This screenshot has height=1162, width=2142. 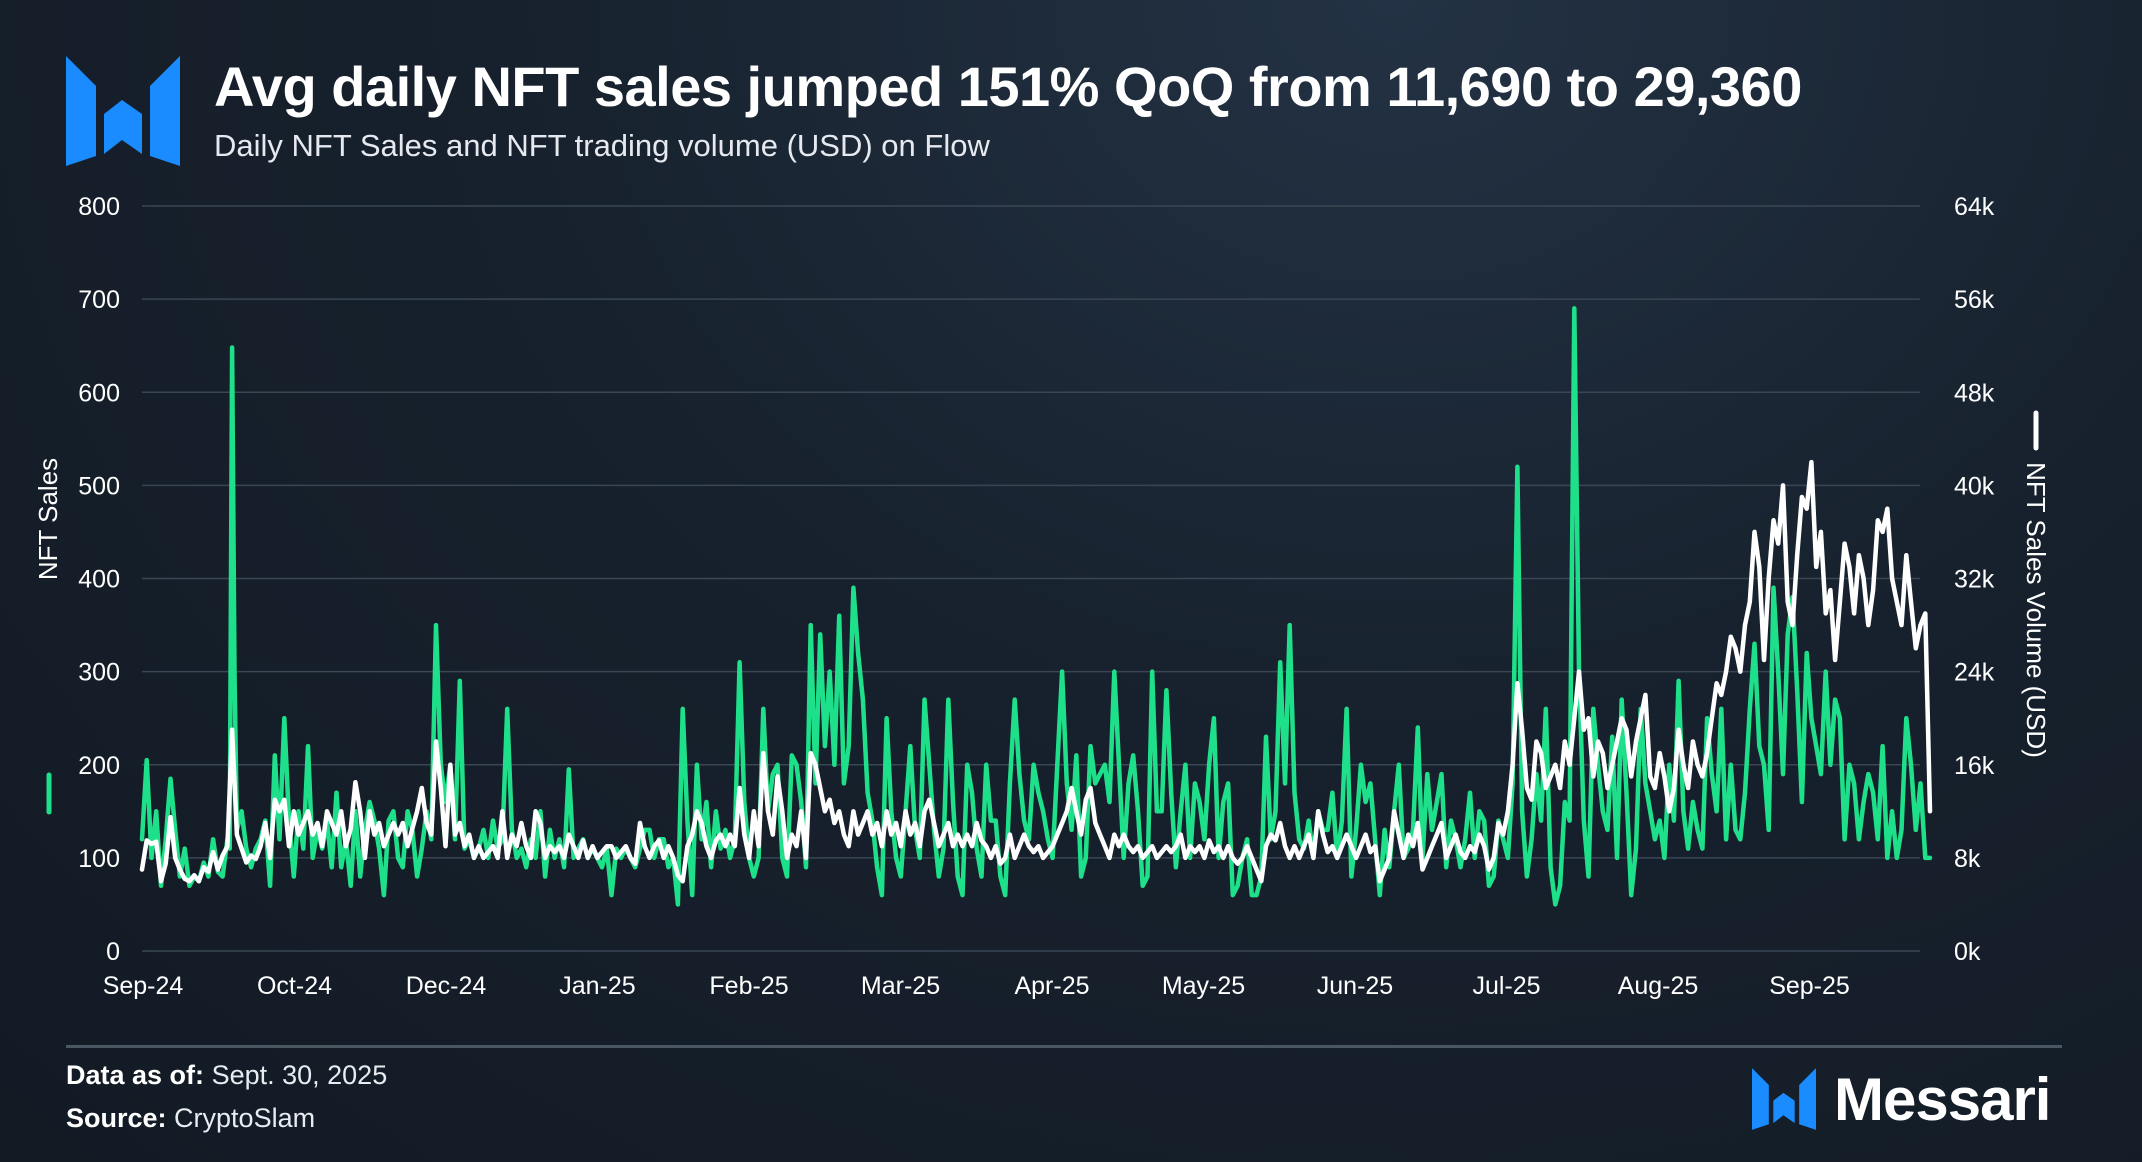 I want to click on x-tick-label: Aug-25, so click(x=1658, y=986).